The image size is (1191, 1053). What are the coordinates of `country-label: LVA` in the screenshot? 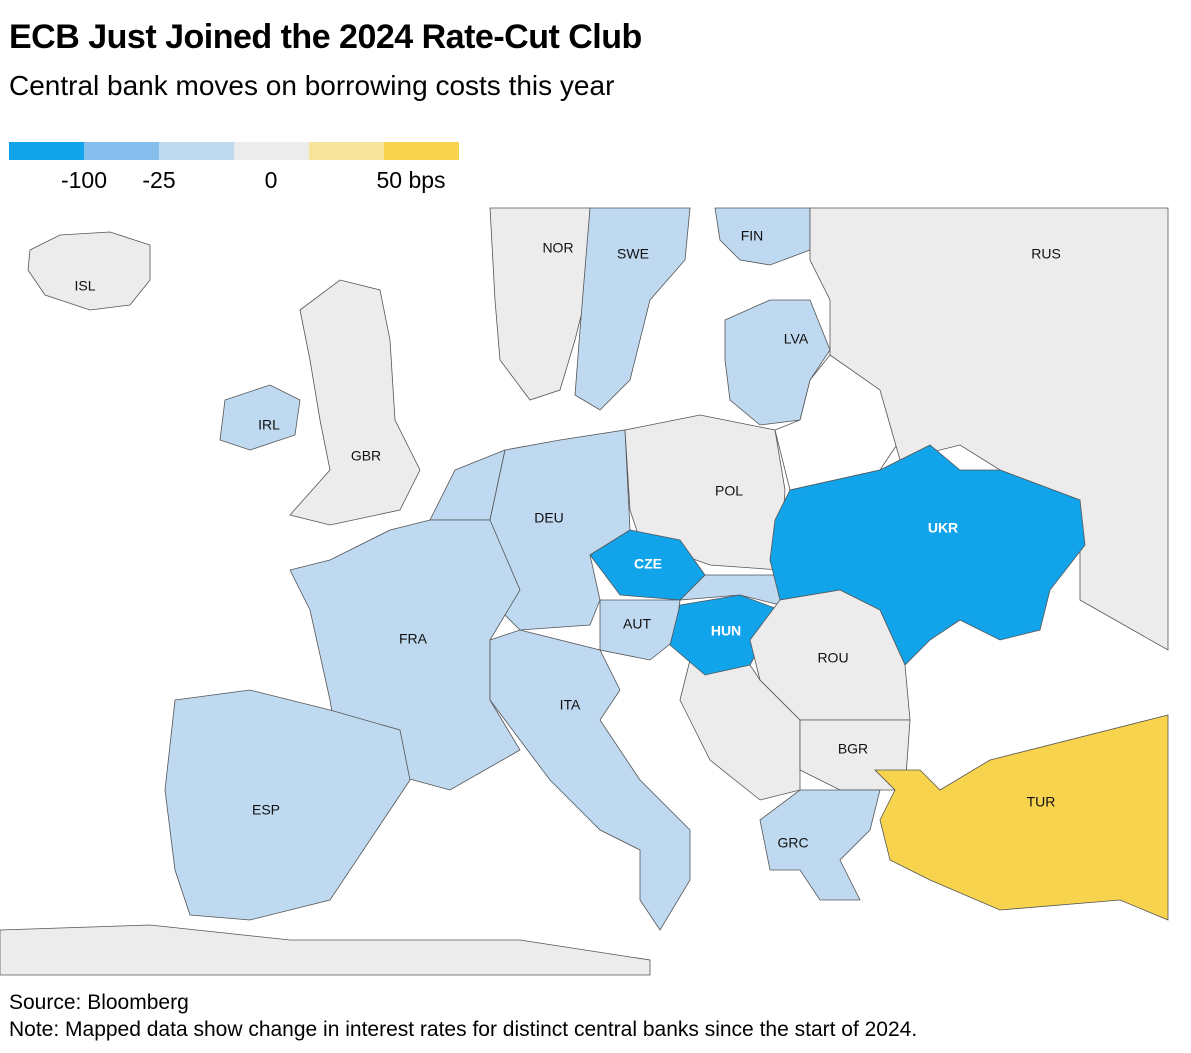 It's located at (796, 339).